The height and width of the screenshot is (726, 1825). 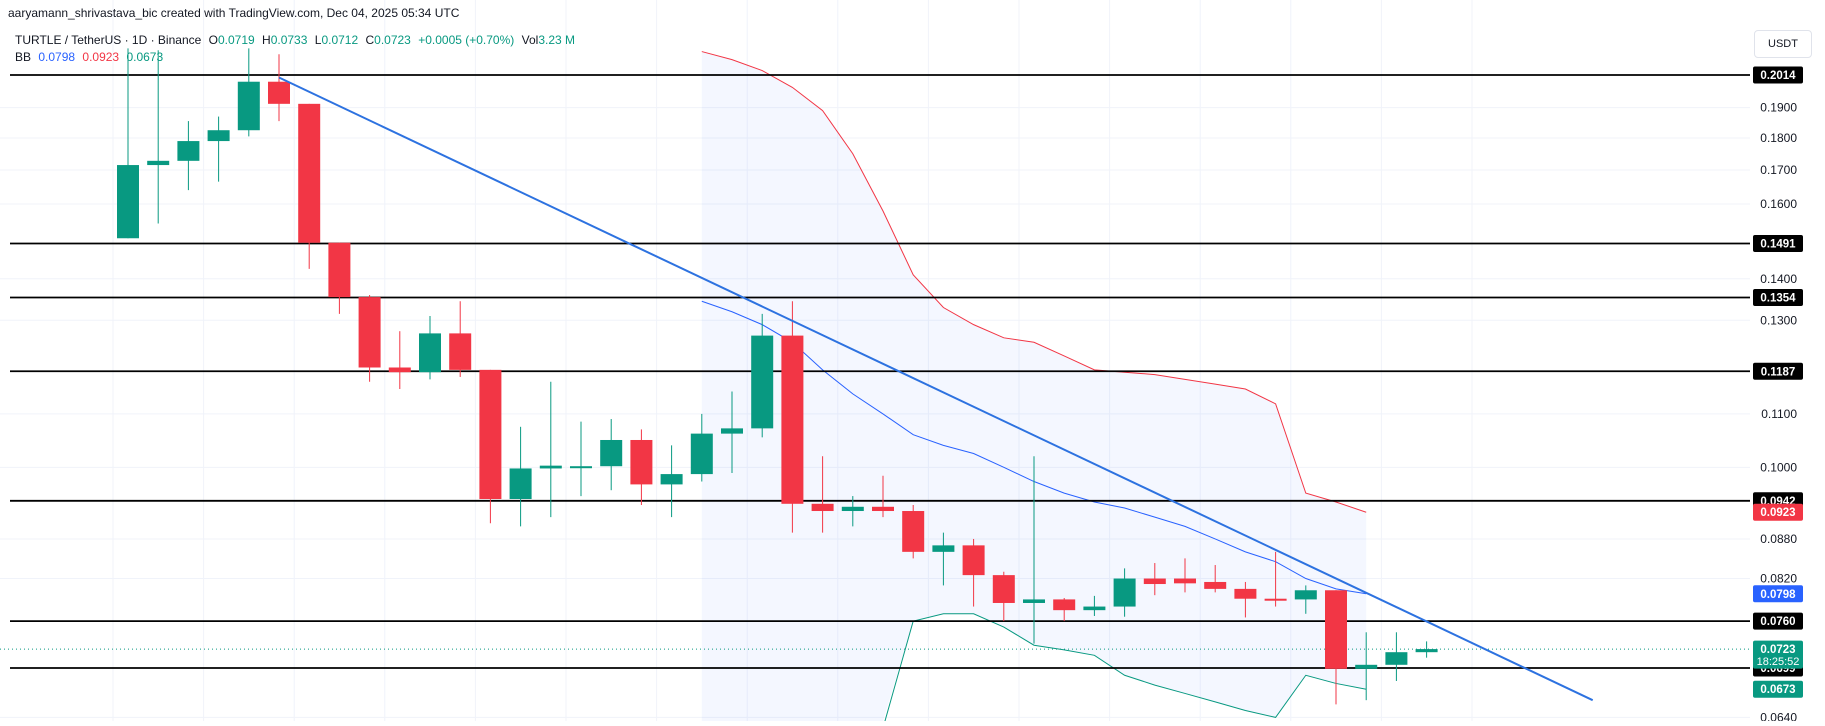 I want to click on last_price-label-bg, so click(x=1778, y=654).